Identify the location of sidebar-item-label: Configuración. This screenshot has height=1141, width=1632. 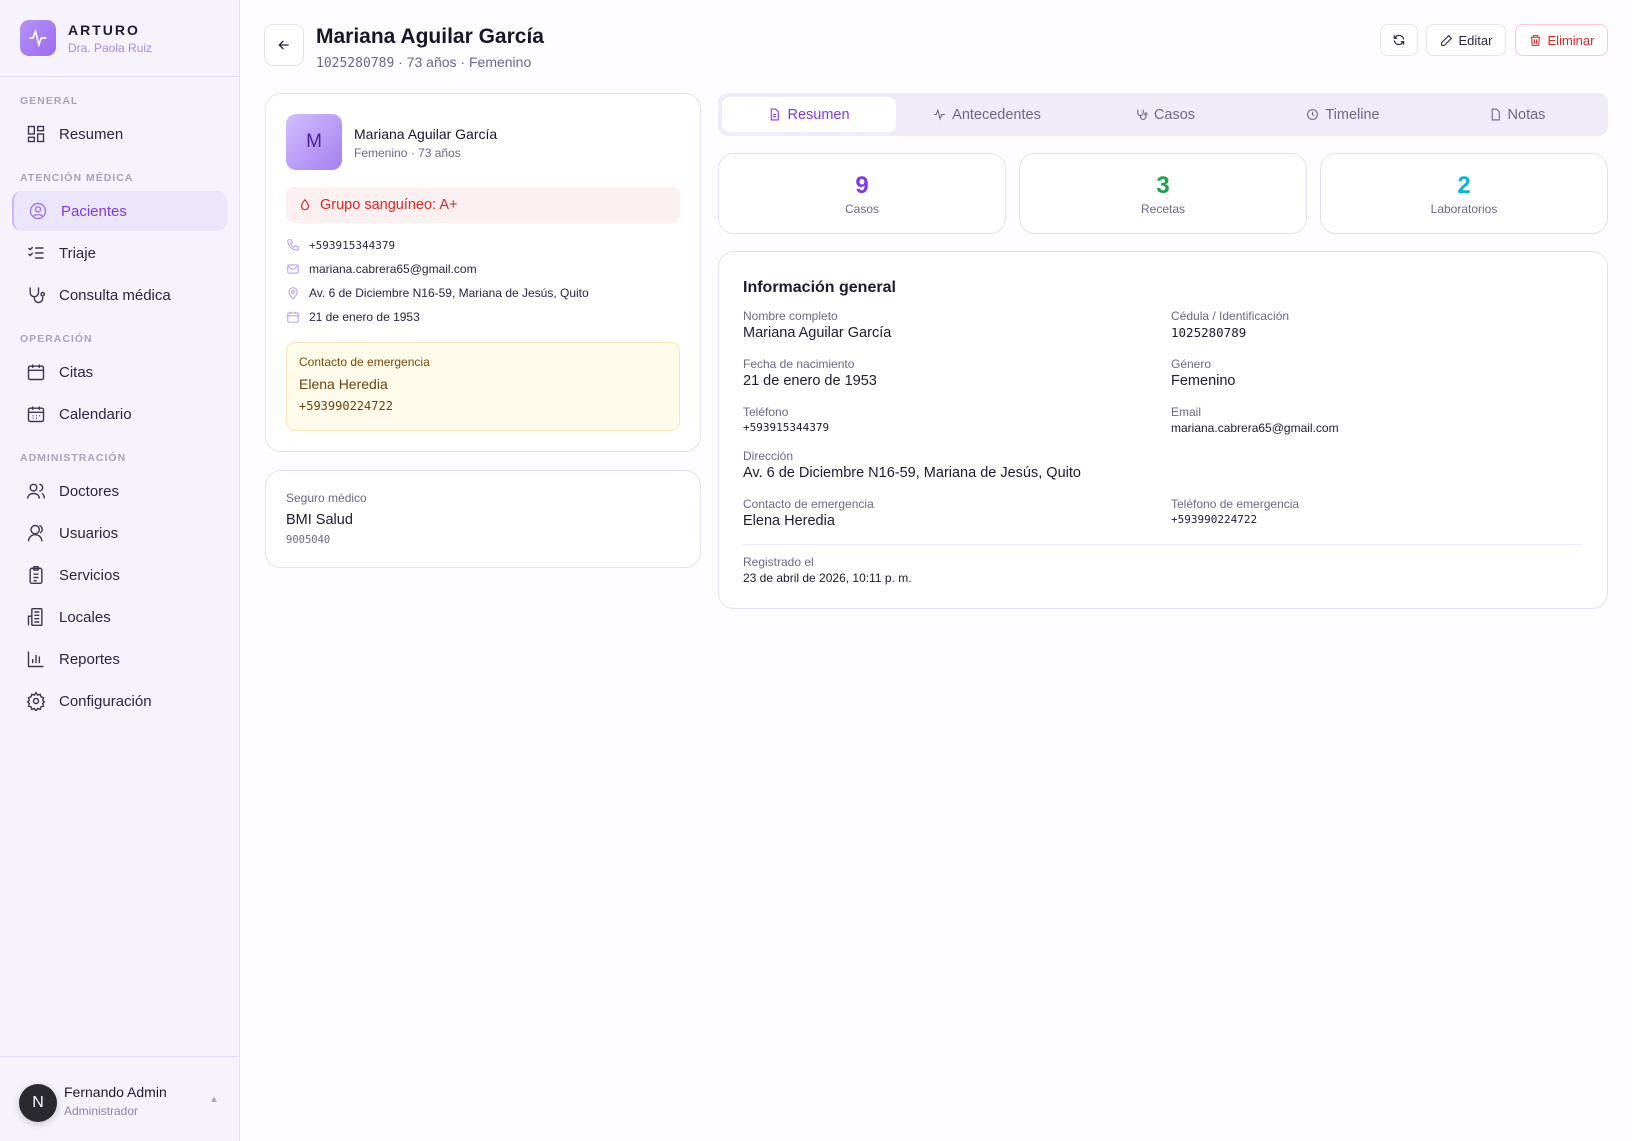
(105, 701).